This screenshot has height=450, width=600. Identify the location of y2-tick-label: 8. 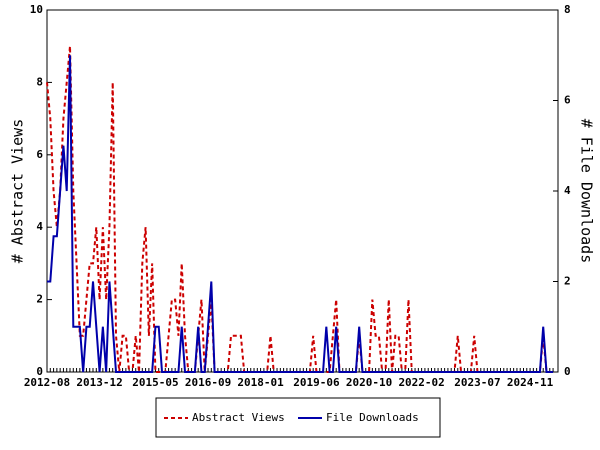
(567, 9).